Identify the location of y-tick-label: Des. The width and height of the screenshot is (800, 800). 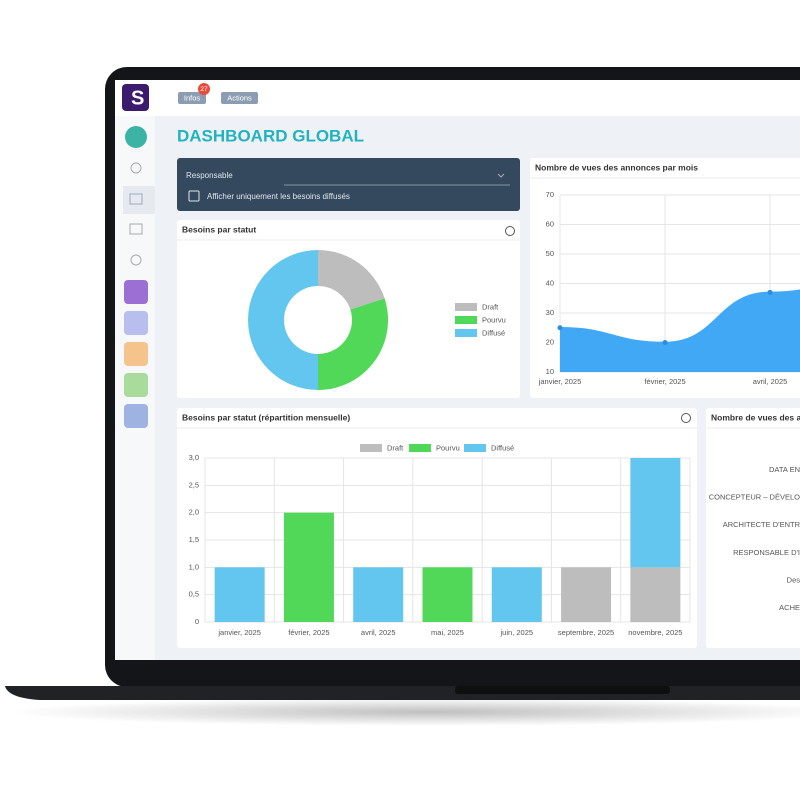
(793, 579).